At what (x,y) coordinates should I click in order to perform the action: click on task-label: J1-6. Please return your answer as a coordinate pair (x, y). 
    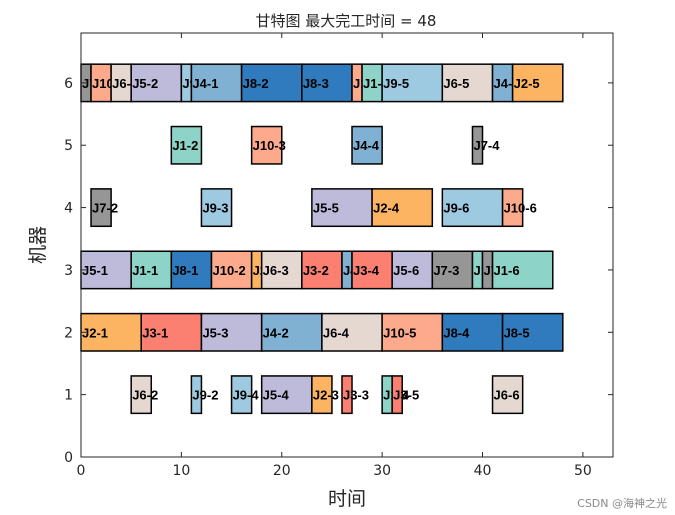
    Looking at the image, I should click on (507, 270).